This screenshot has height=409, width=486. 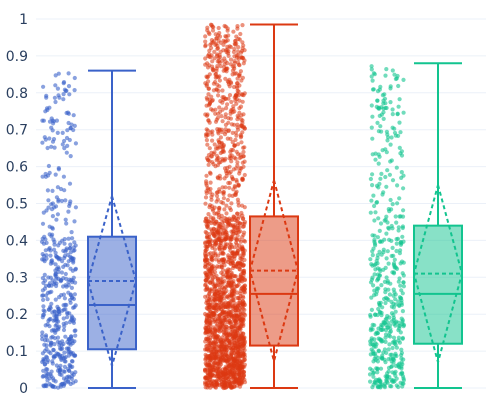 I want to click on trace-1-points, so click(x=58, y=230).